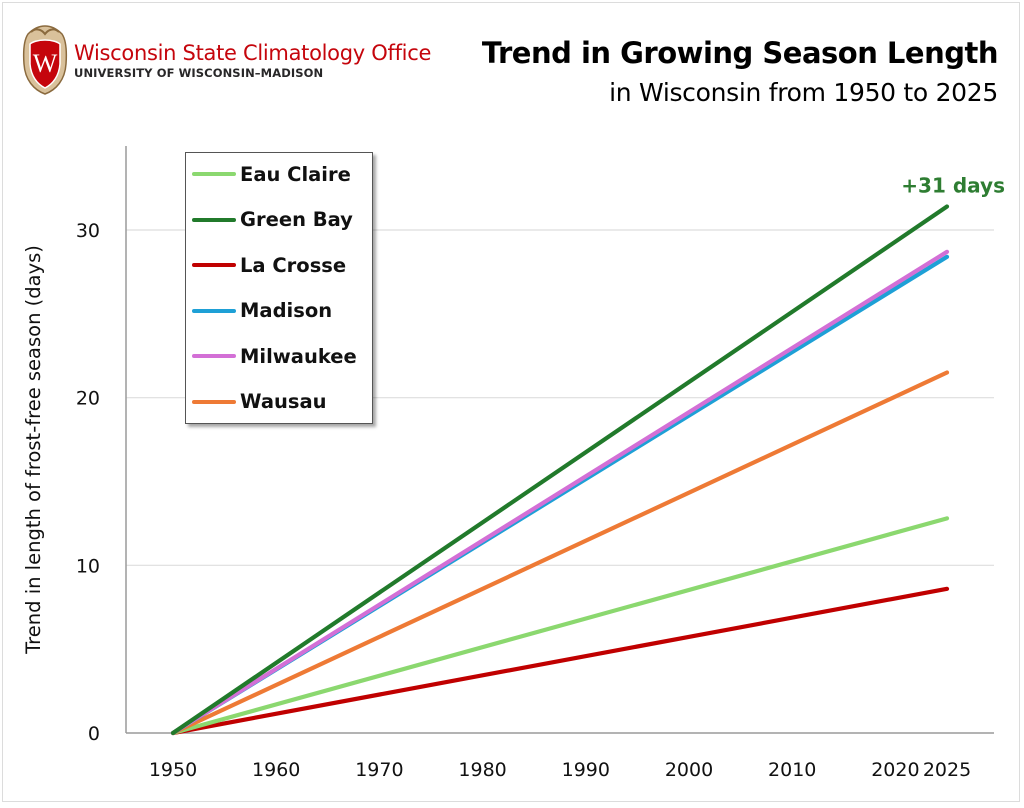 The height and width of the screenshot is (808, 1024). I want to click on legend-label: Milwaukee, so click(298, 356).